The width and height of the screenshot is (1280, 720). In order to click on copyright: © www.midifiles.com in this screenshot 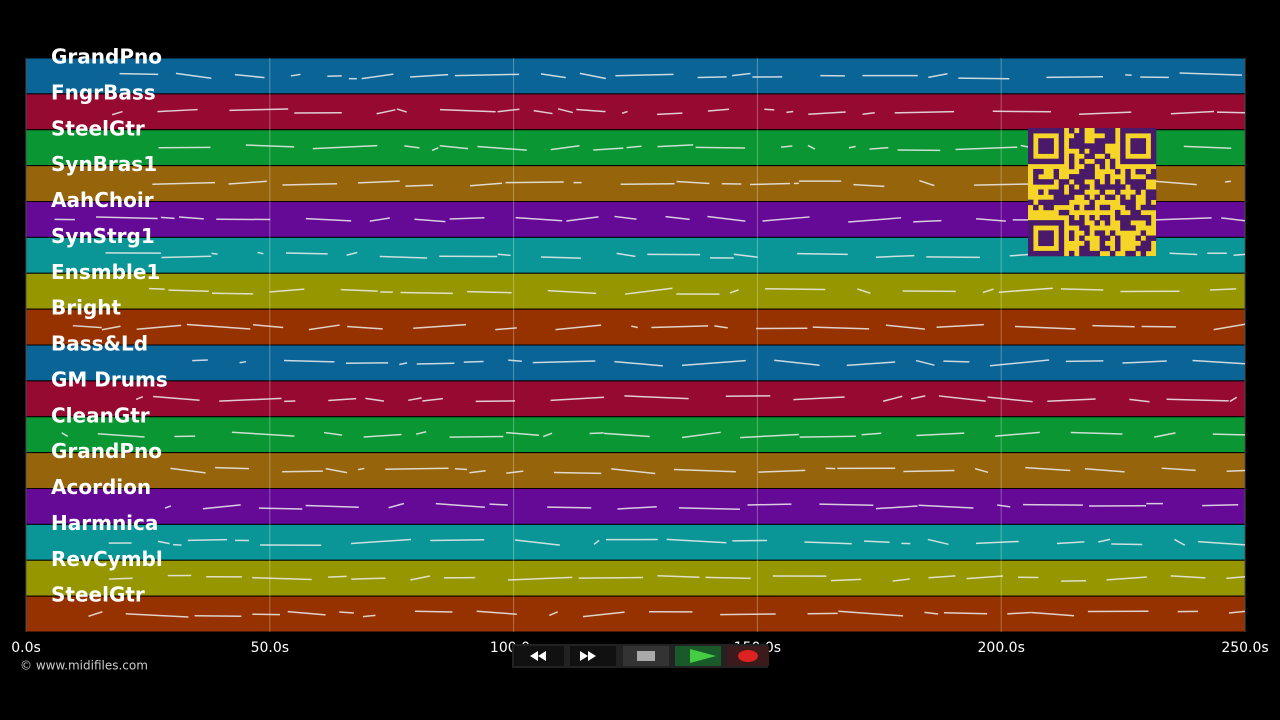, I will do `click(84, 666)`.